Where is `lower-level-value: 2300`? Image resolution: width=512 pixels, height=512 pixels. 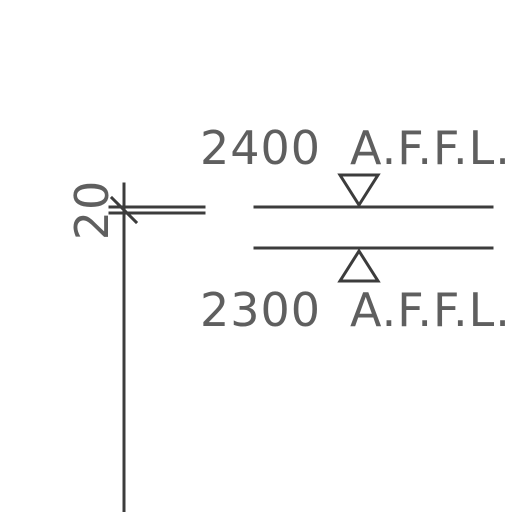
lower-level-value: 2300 is located at coordinates (260, 310).